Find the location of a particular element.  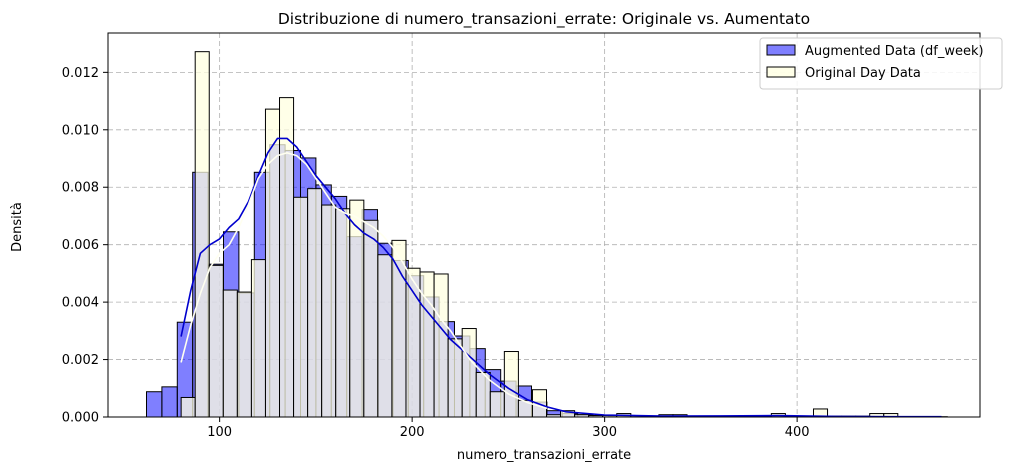

y-tick-label: 0.008 is located at coordinates (80, 188).